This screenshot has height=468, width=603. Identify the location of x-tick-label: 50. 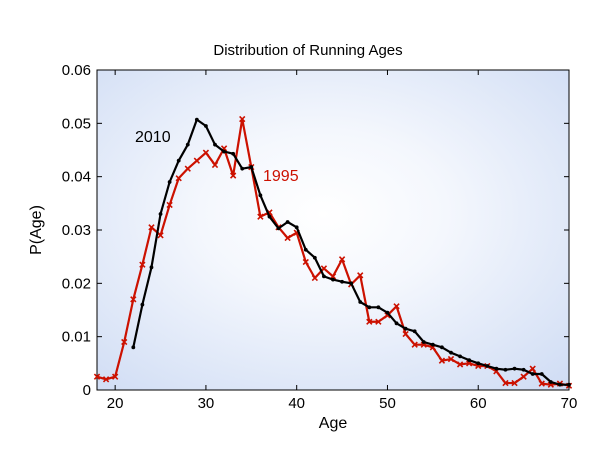
(387, 403).